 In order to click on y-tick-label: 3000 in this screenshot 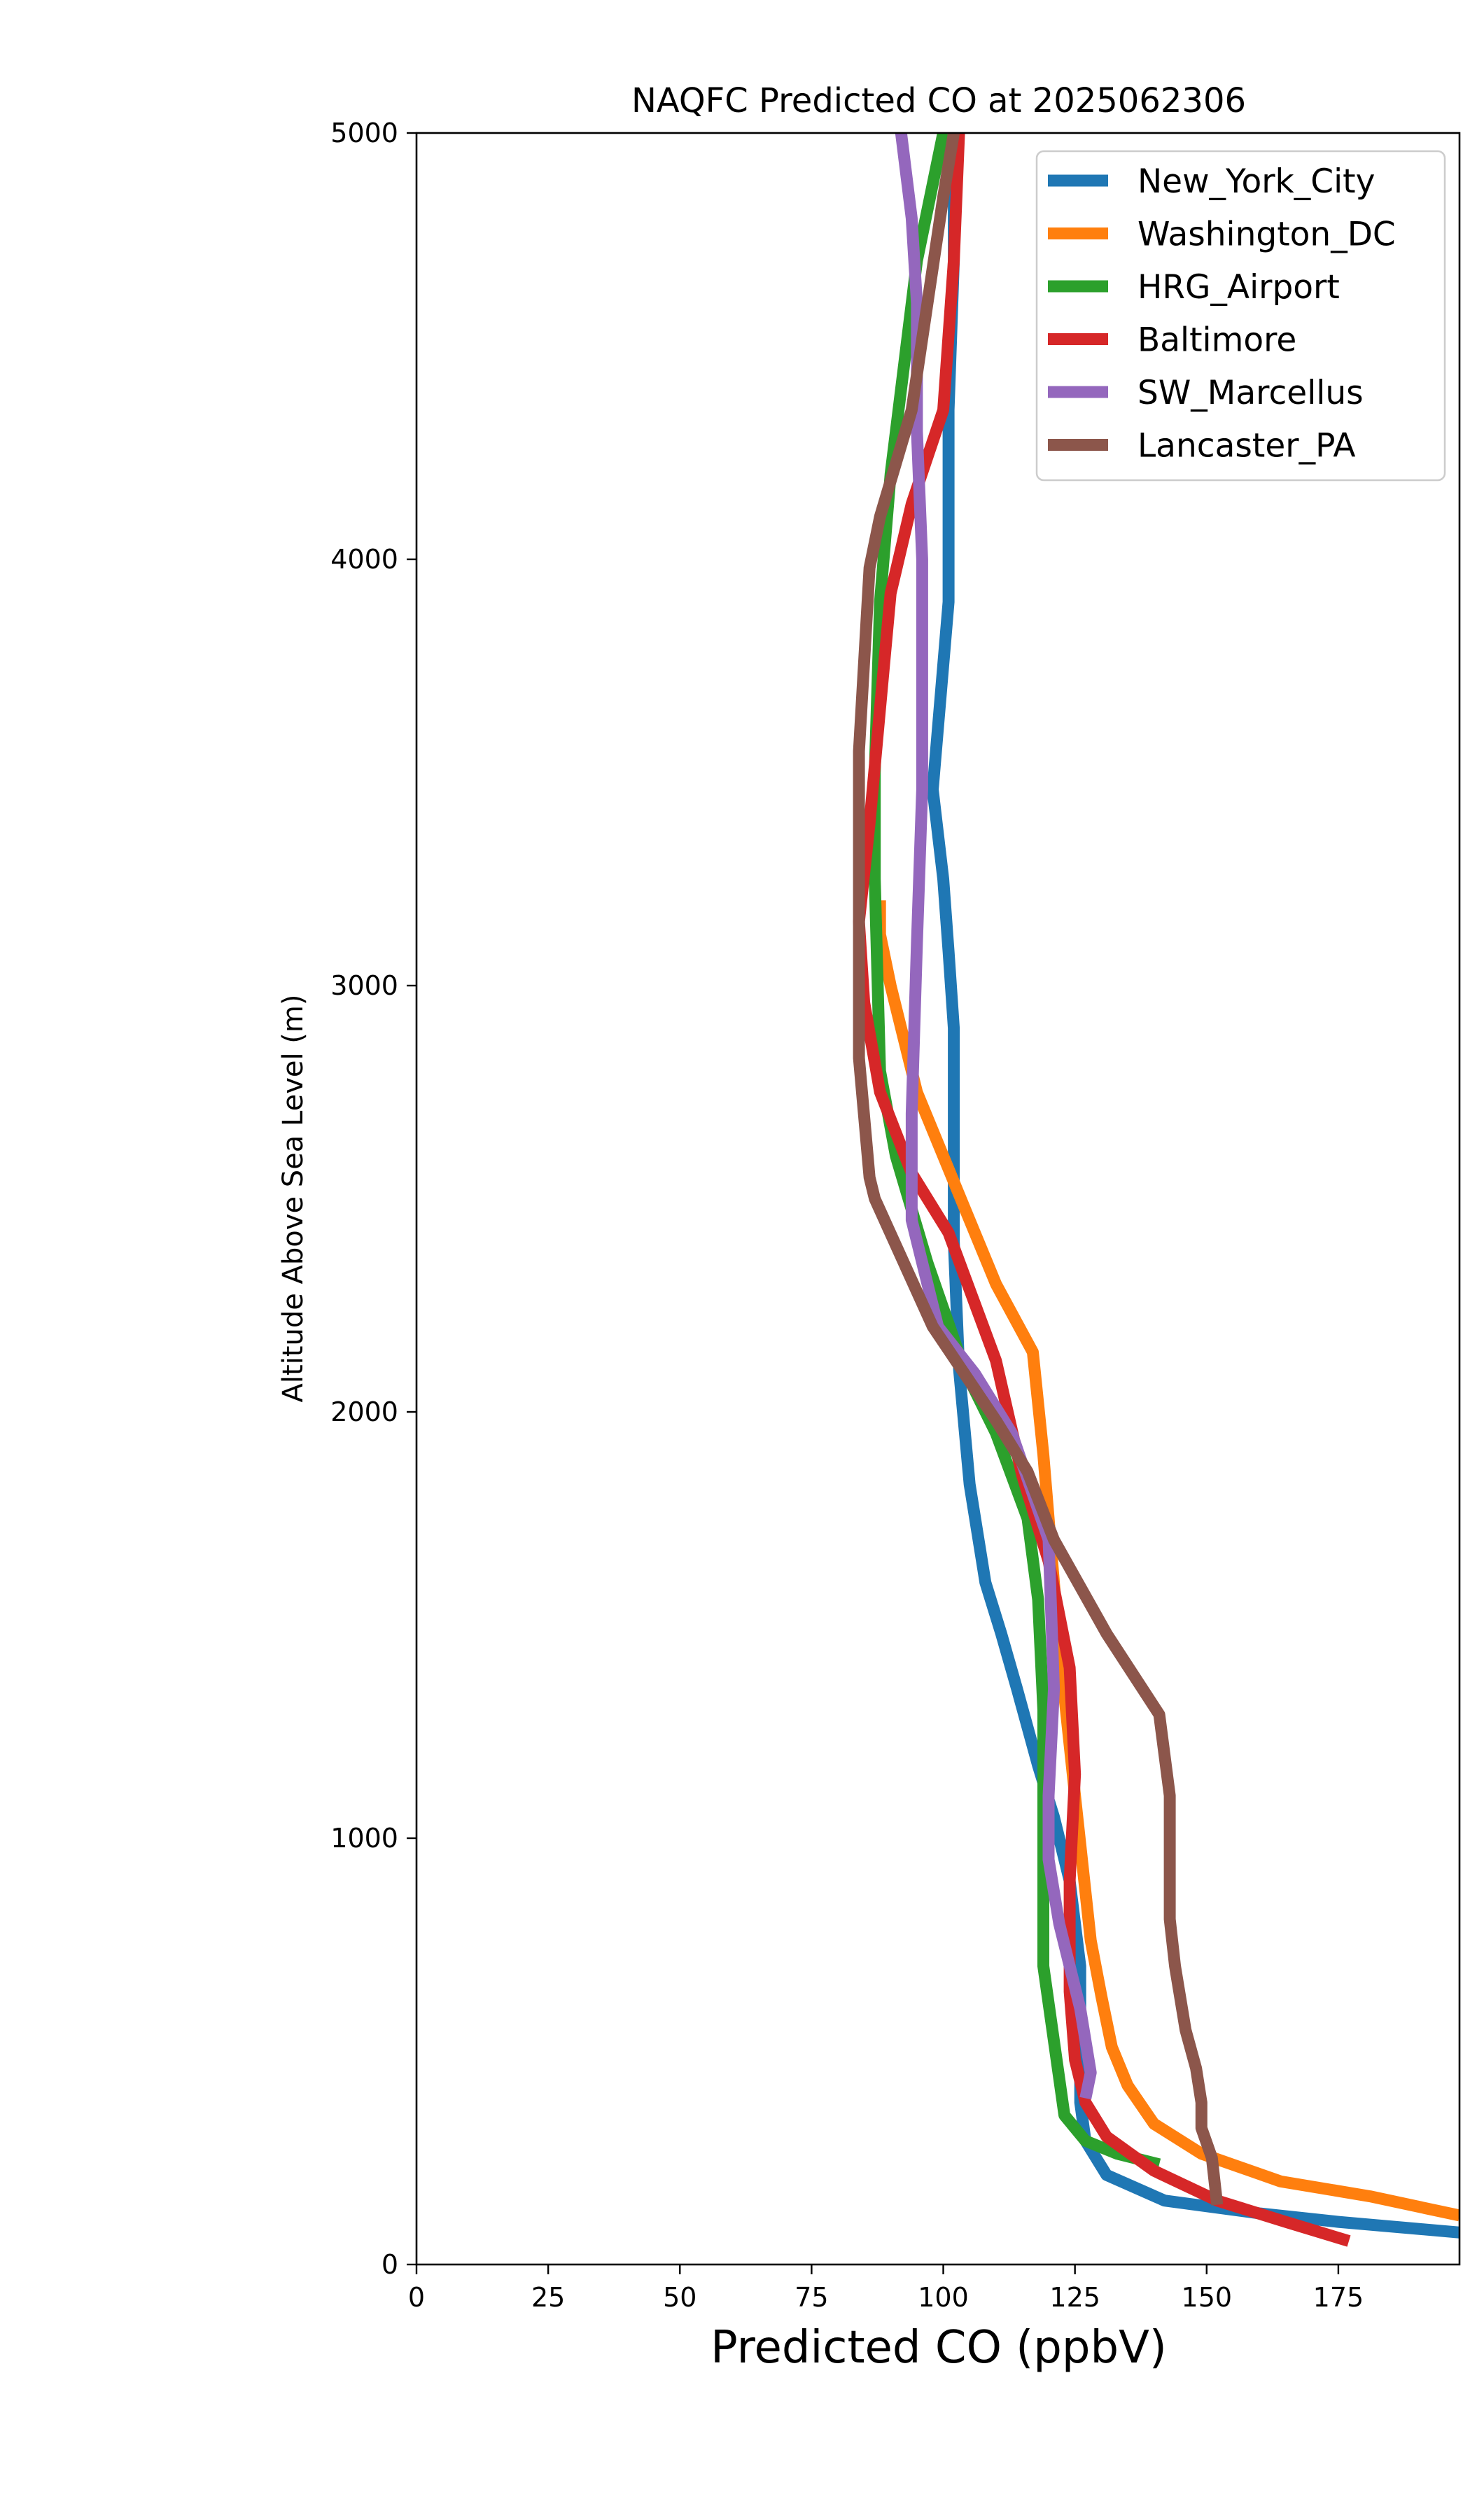, I will do `click(364, 985)`.